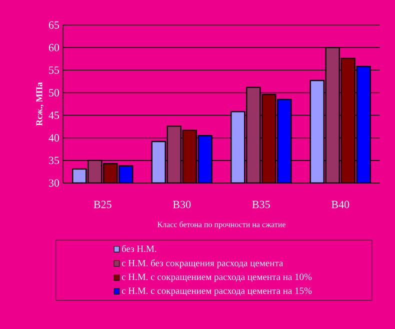 The height and width of the screenshot is (329, 395). What do you see at coordinates (221, 225) in the screenshot?
I see `x-axis-title: Класс бетона по прочности на сжатие` at bounding box center [221, 225].